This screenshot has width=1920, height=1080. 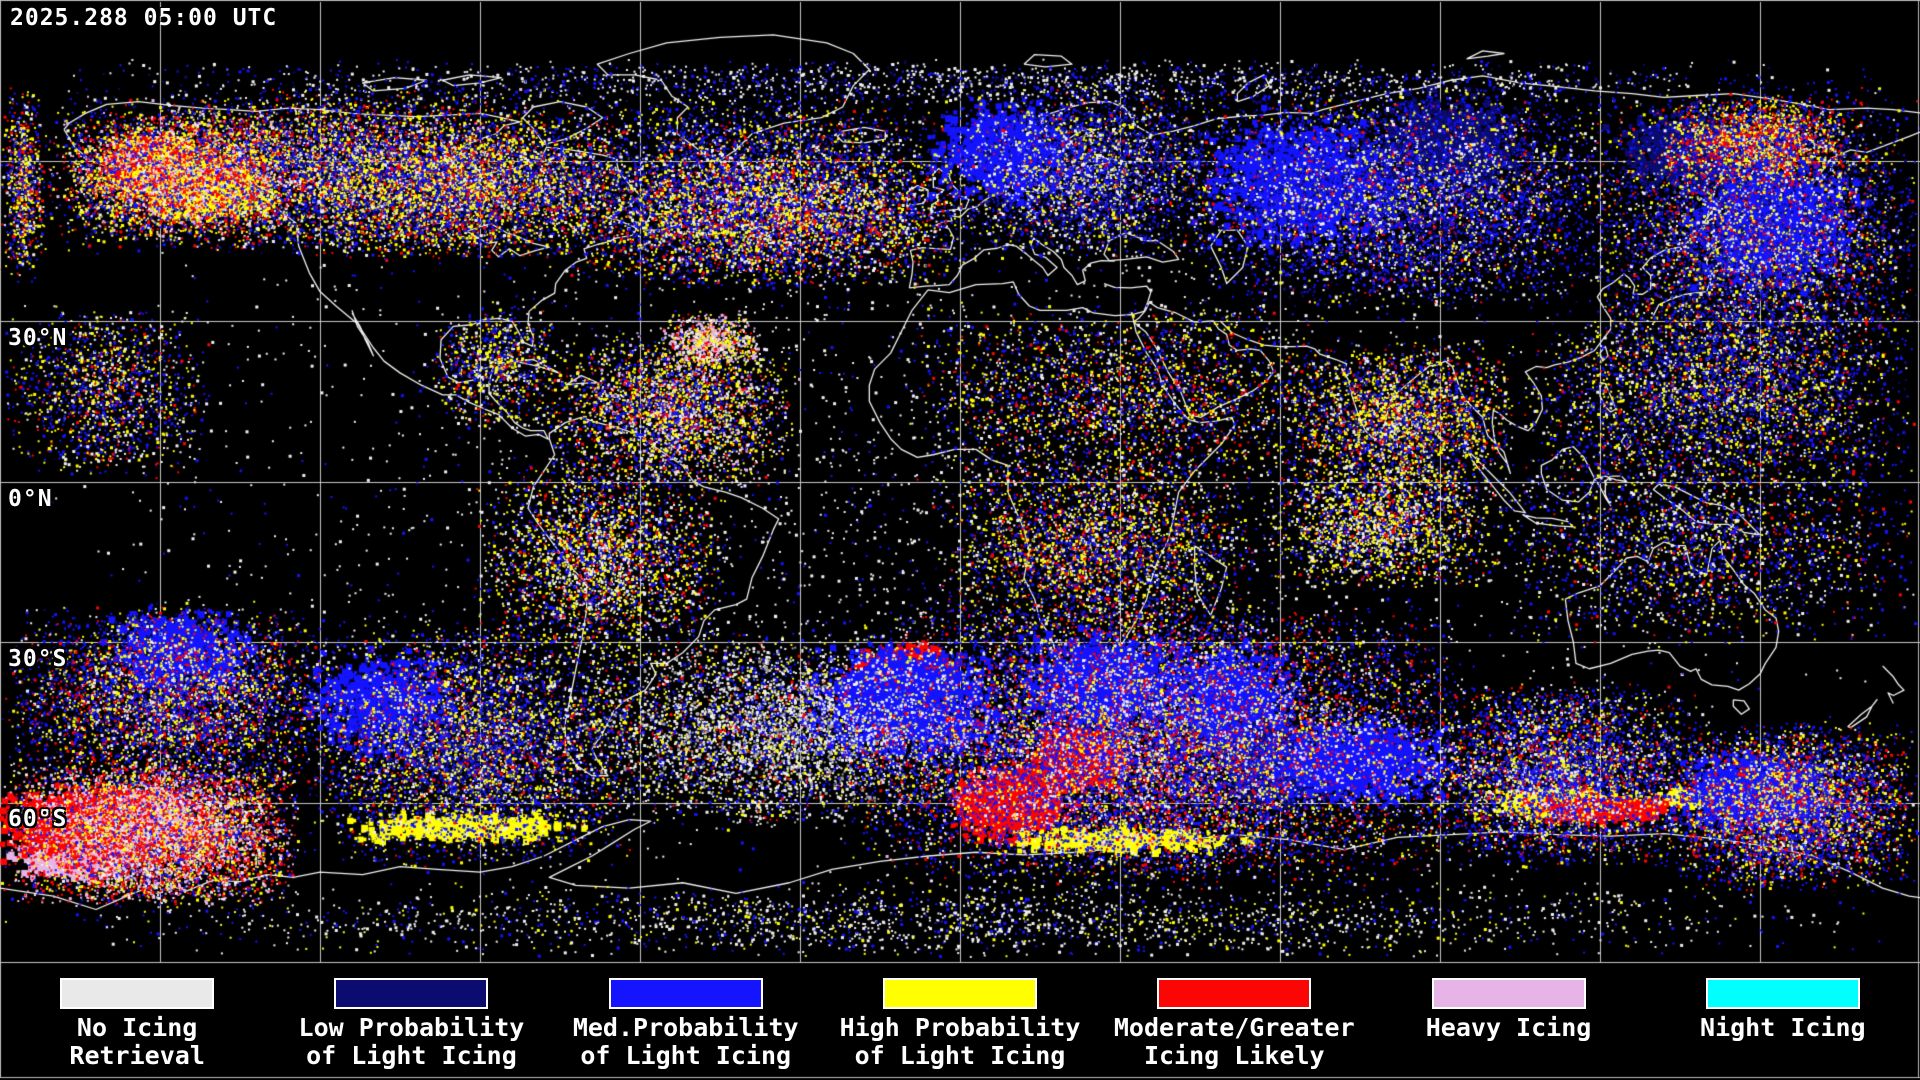 I want to click on legend-label: Retrieval, so click(x=137, y=1055).